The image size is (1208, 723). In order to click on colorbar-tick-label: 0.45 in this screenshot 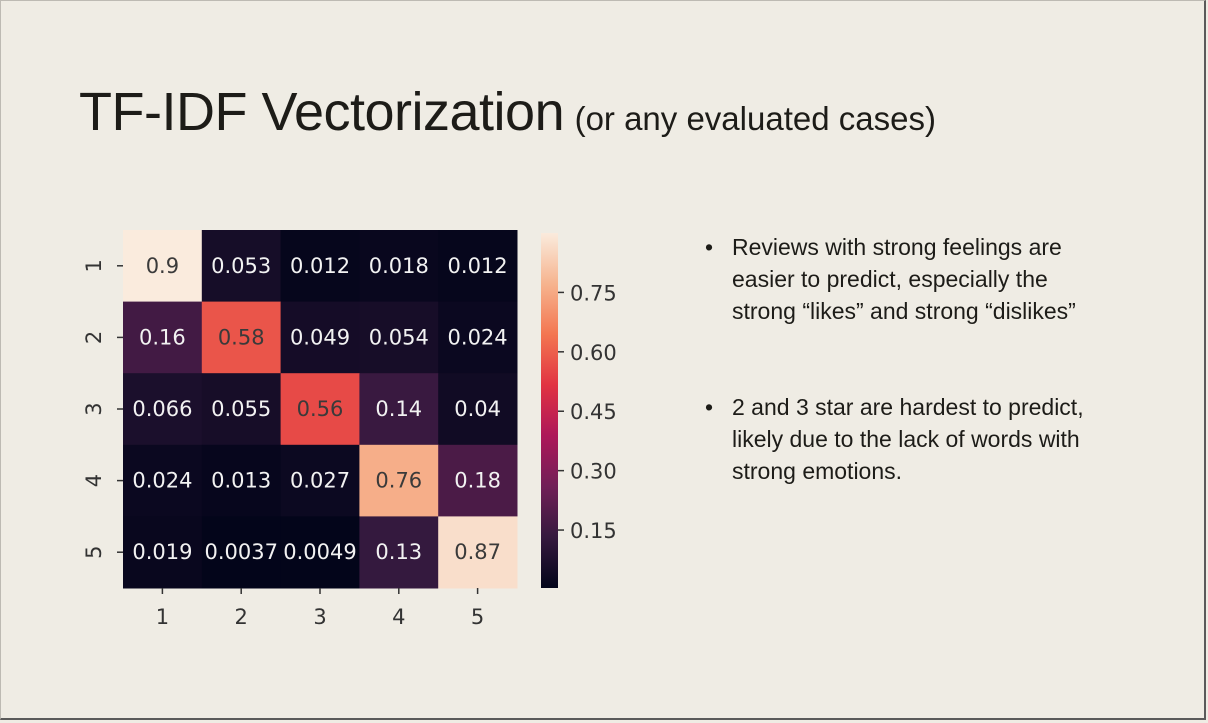, I will do `click(593, 412)`.